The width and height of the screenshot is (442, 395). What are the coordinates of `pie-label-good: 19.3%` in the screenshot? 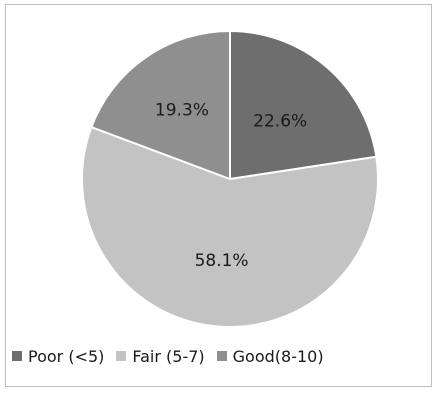 It's located at (182, 111).